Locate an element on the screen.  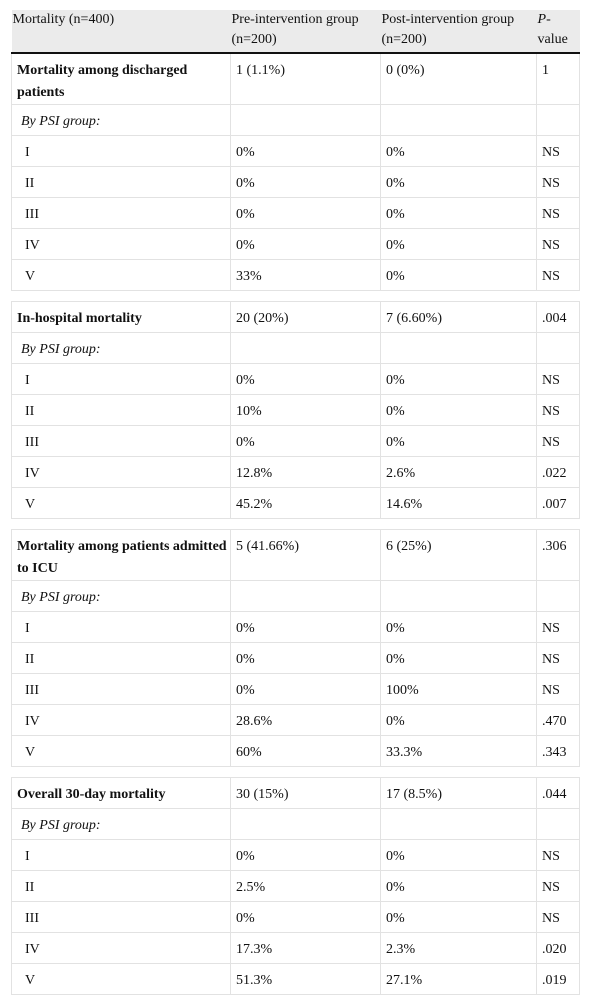
table-row is located at coordinates (295, 772).